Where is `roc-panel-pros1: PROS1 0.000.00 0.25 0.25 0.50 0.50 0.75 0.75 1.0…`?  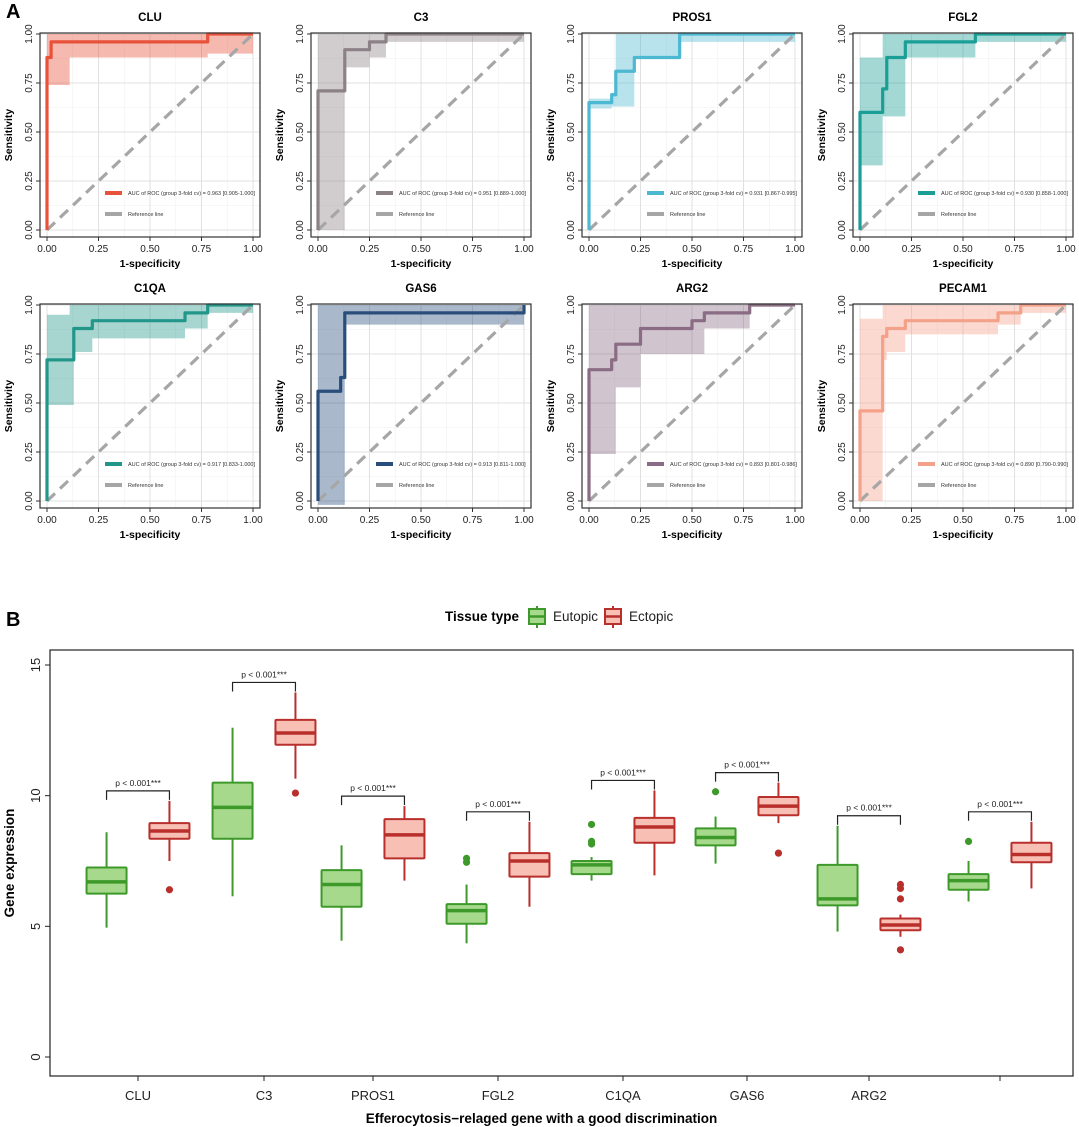 roc-panel-pros1: PROS1 0.000.00 0.25 0.25 0.50 0.50 0.75 0.75 1.0… is located at coordinates (675, 141).